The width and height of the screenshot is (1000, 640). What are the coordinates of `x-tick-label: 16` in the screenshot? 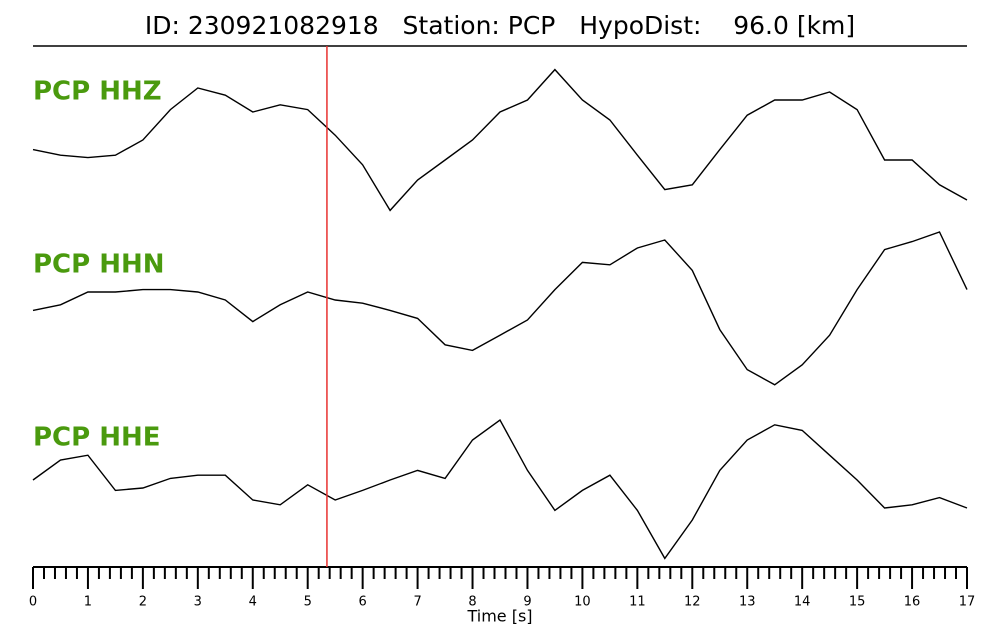 It's located at (912, 602).